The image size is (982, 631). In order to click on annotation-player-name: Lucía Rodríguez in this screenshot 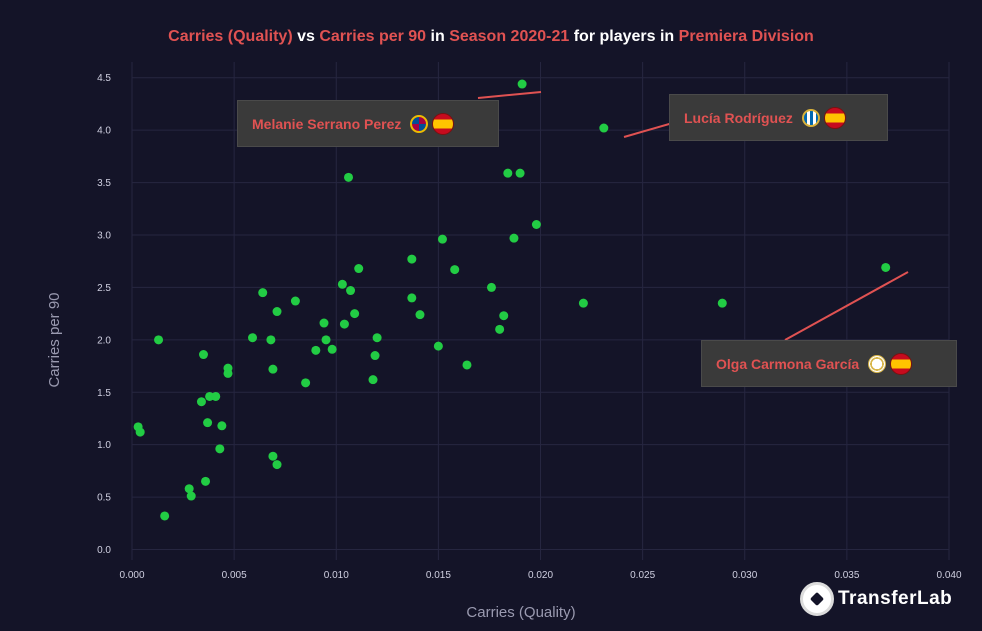, I will do `click(738, 117)`.